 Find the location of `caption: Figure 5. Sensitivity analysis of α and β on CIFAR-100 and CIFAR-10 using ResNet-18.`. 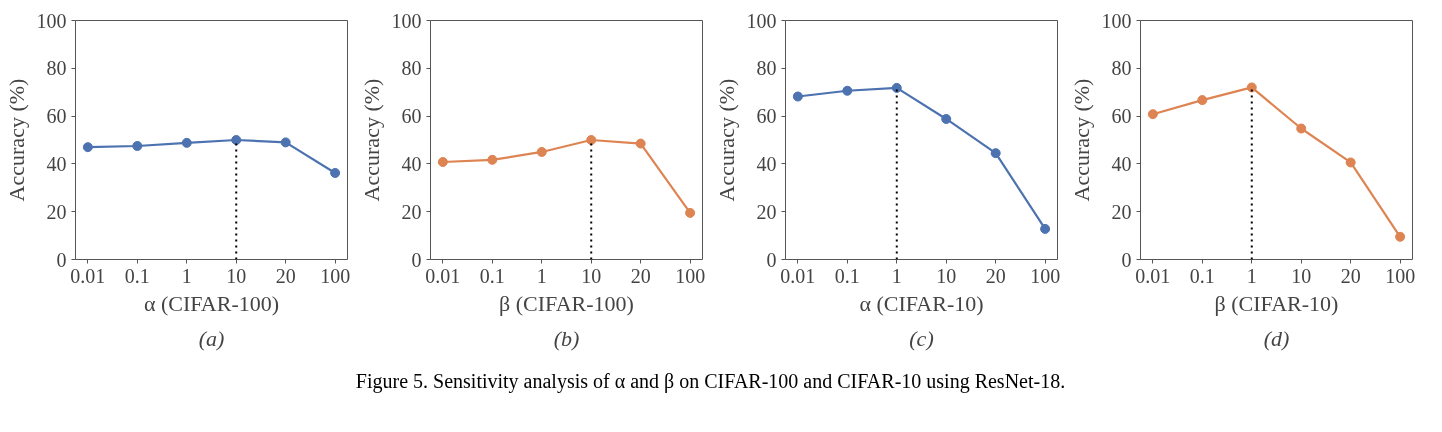

caption: Figure 5. Sensitivity analysis of α and β on CIFAR-100 and CIFAR-10 using ResNet-18. is located at coordinates (710, 381).